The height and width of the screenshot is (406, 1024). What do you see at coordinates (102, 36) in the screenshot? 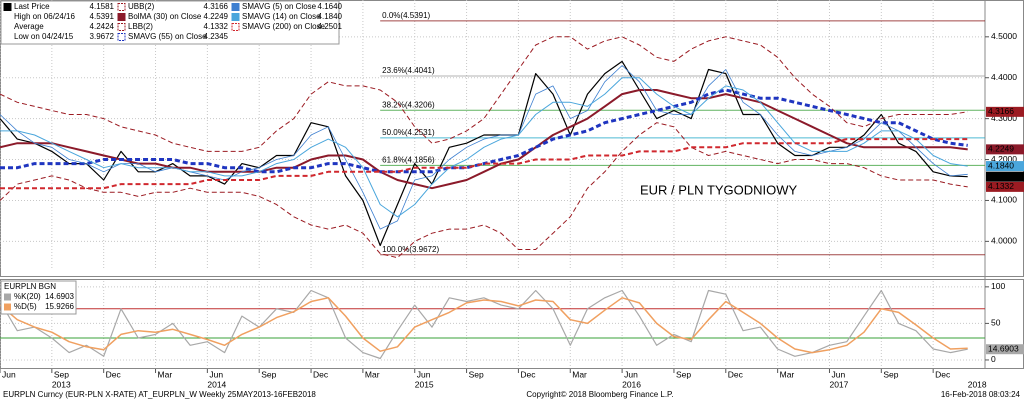
I see `legend-value: 3.9672` at bounding box center [102, 36].